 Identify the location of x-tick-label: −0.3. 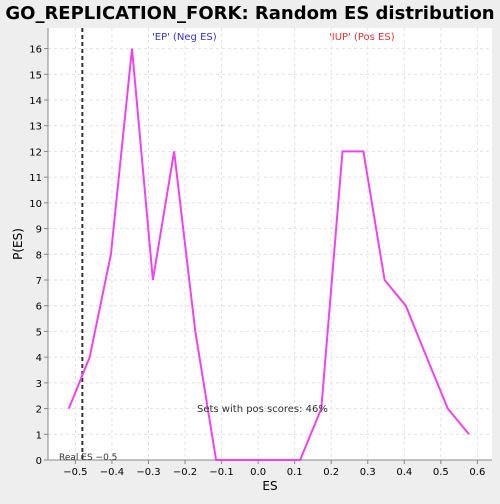
(148, 472).